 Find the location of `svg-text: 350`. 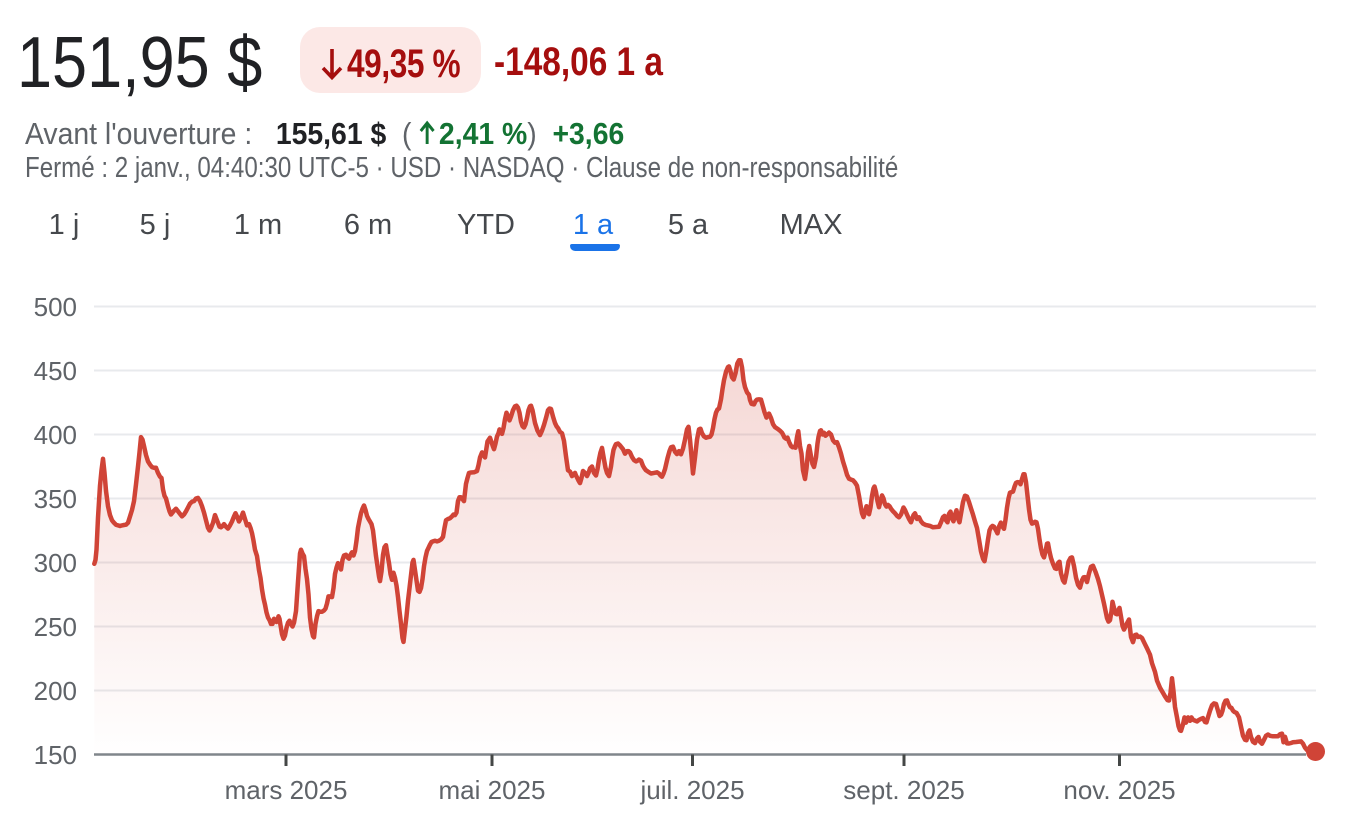

svg-text: 350 is located at coordinates (55, 499).